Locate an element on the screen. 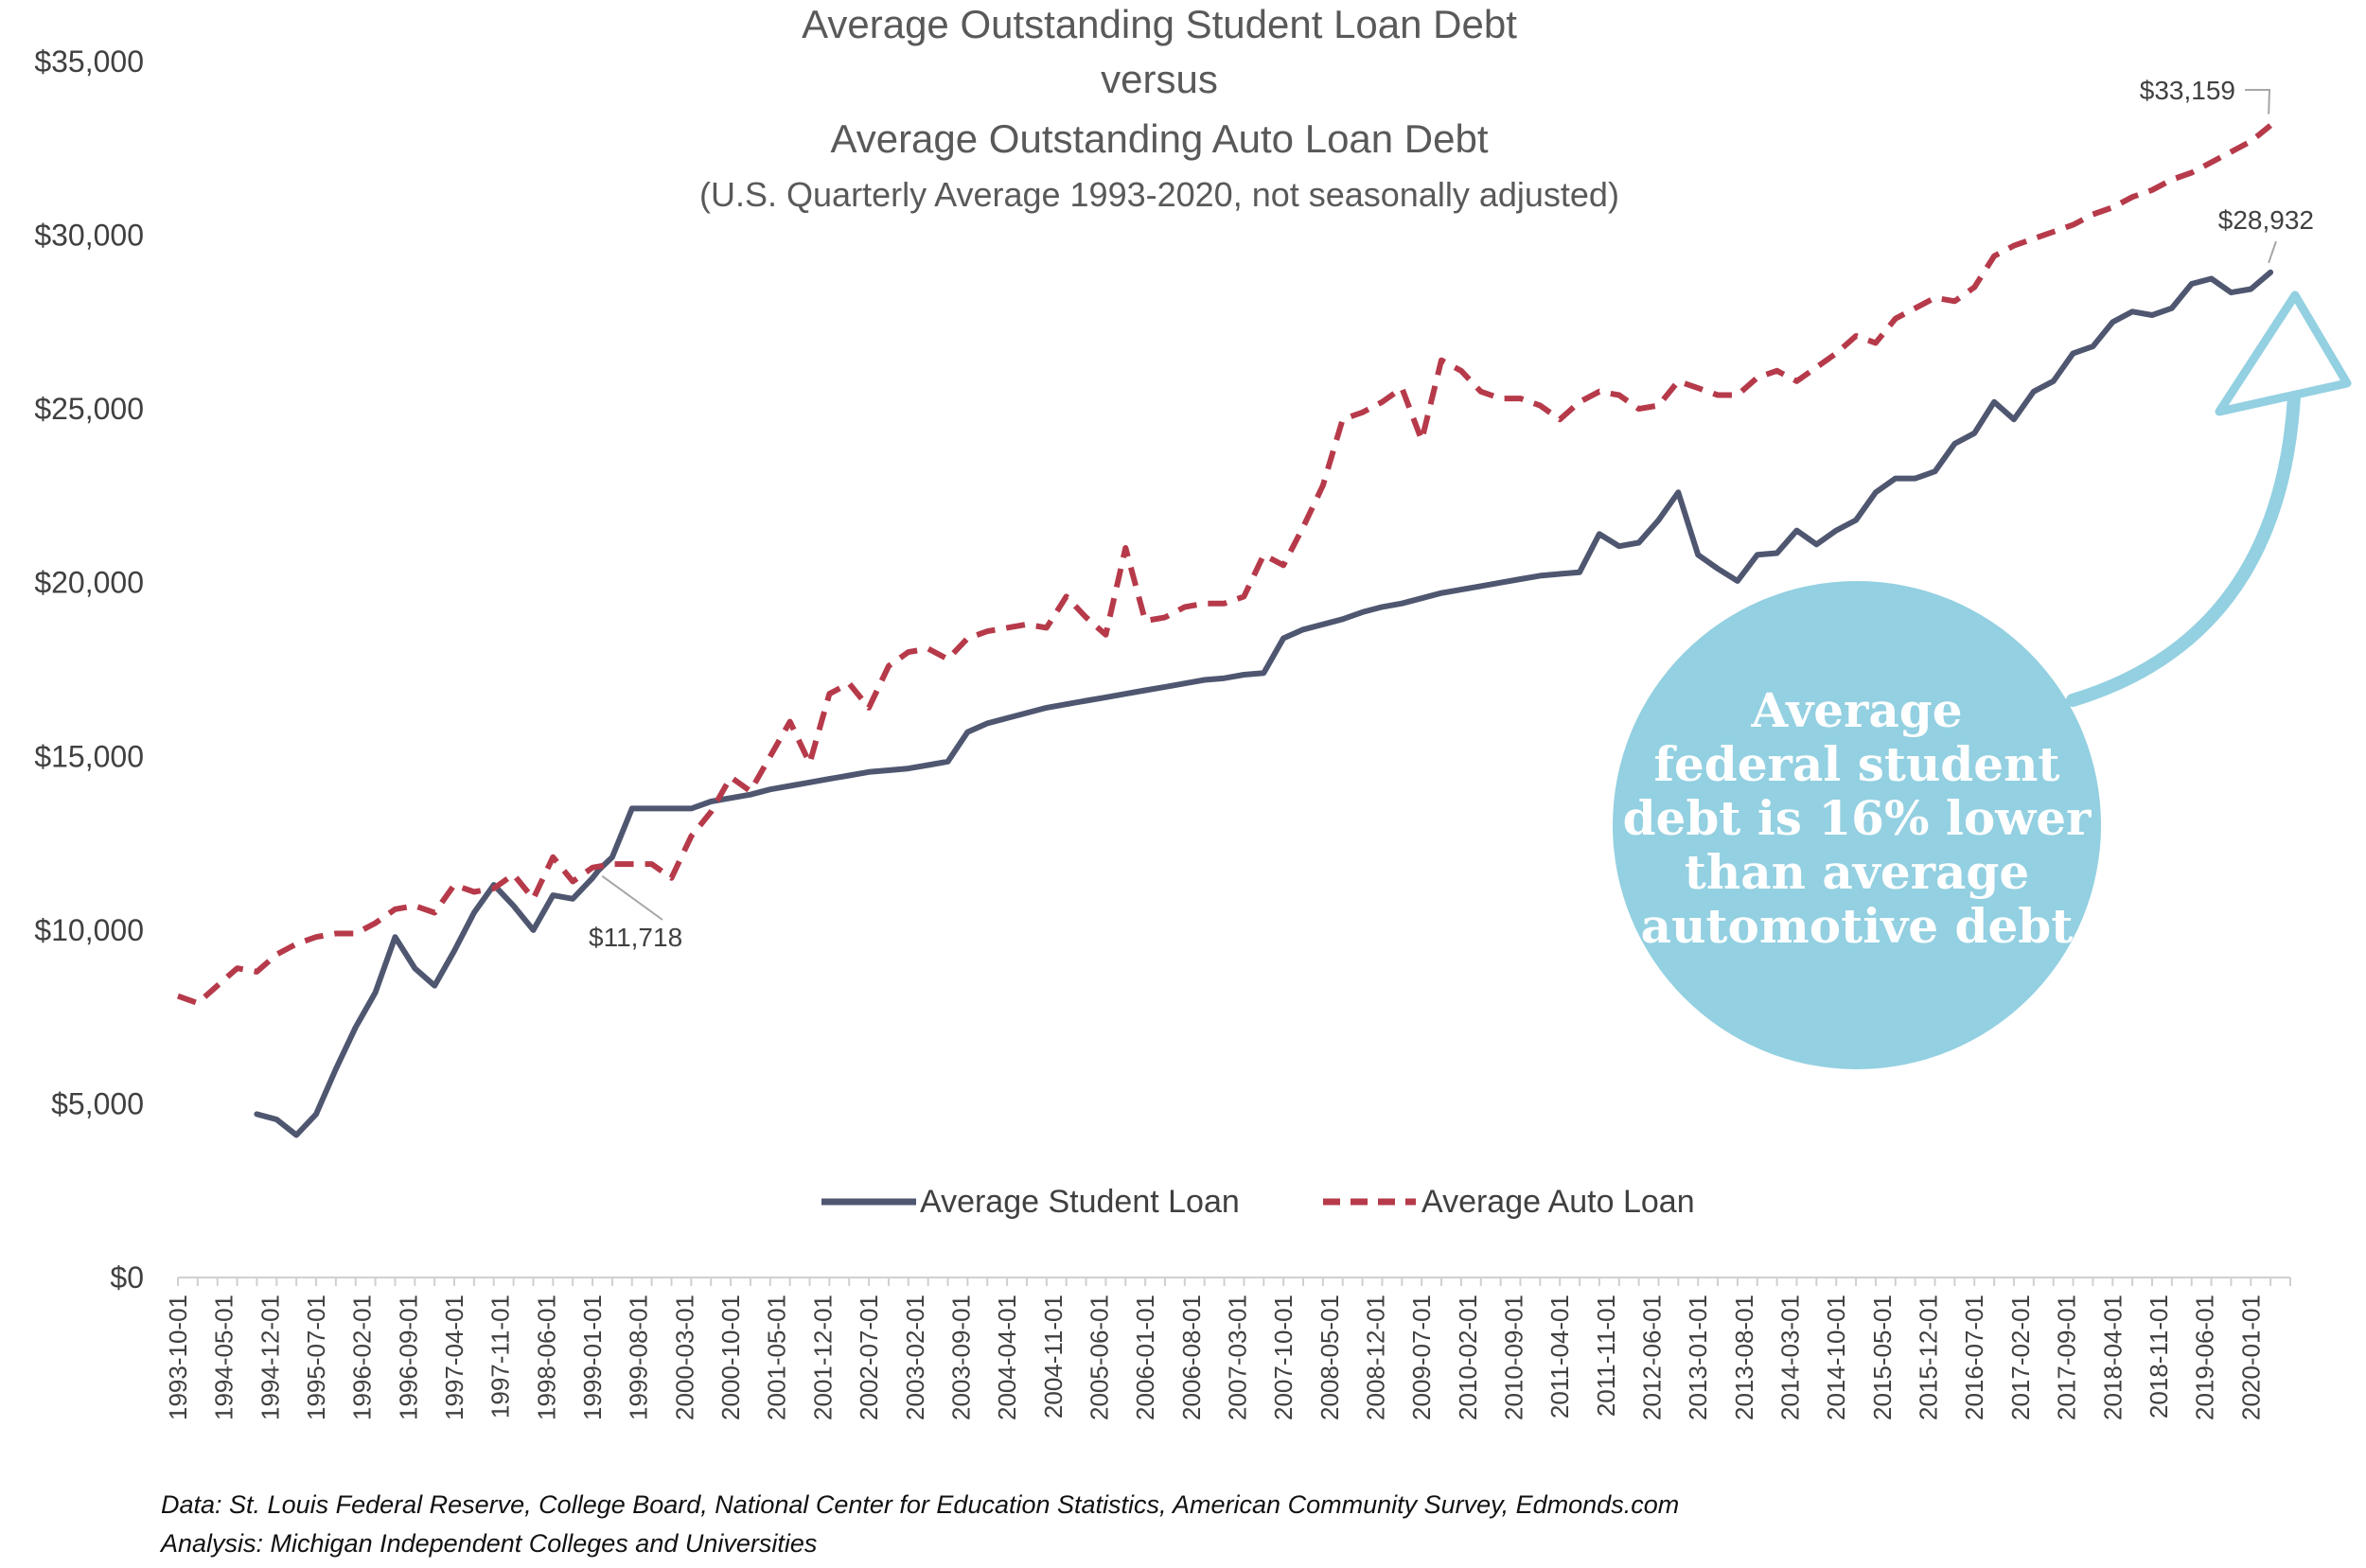 The height and width of the screenshot is (1568, 2366). x-tick-label: 2004-11-01 is located at coordinates (1053, 1356).